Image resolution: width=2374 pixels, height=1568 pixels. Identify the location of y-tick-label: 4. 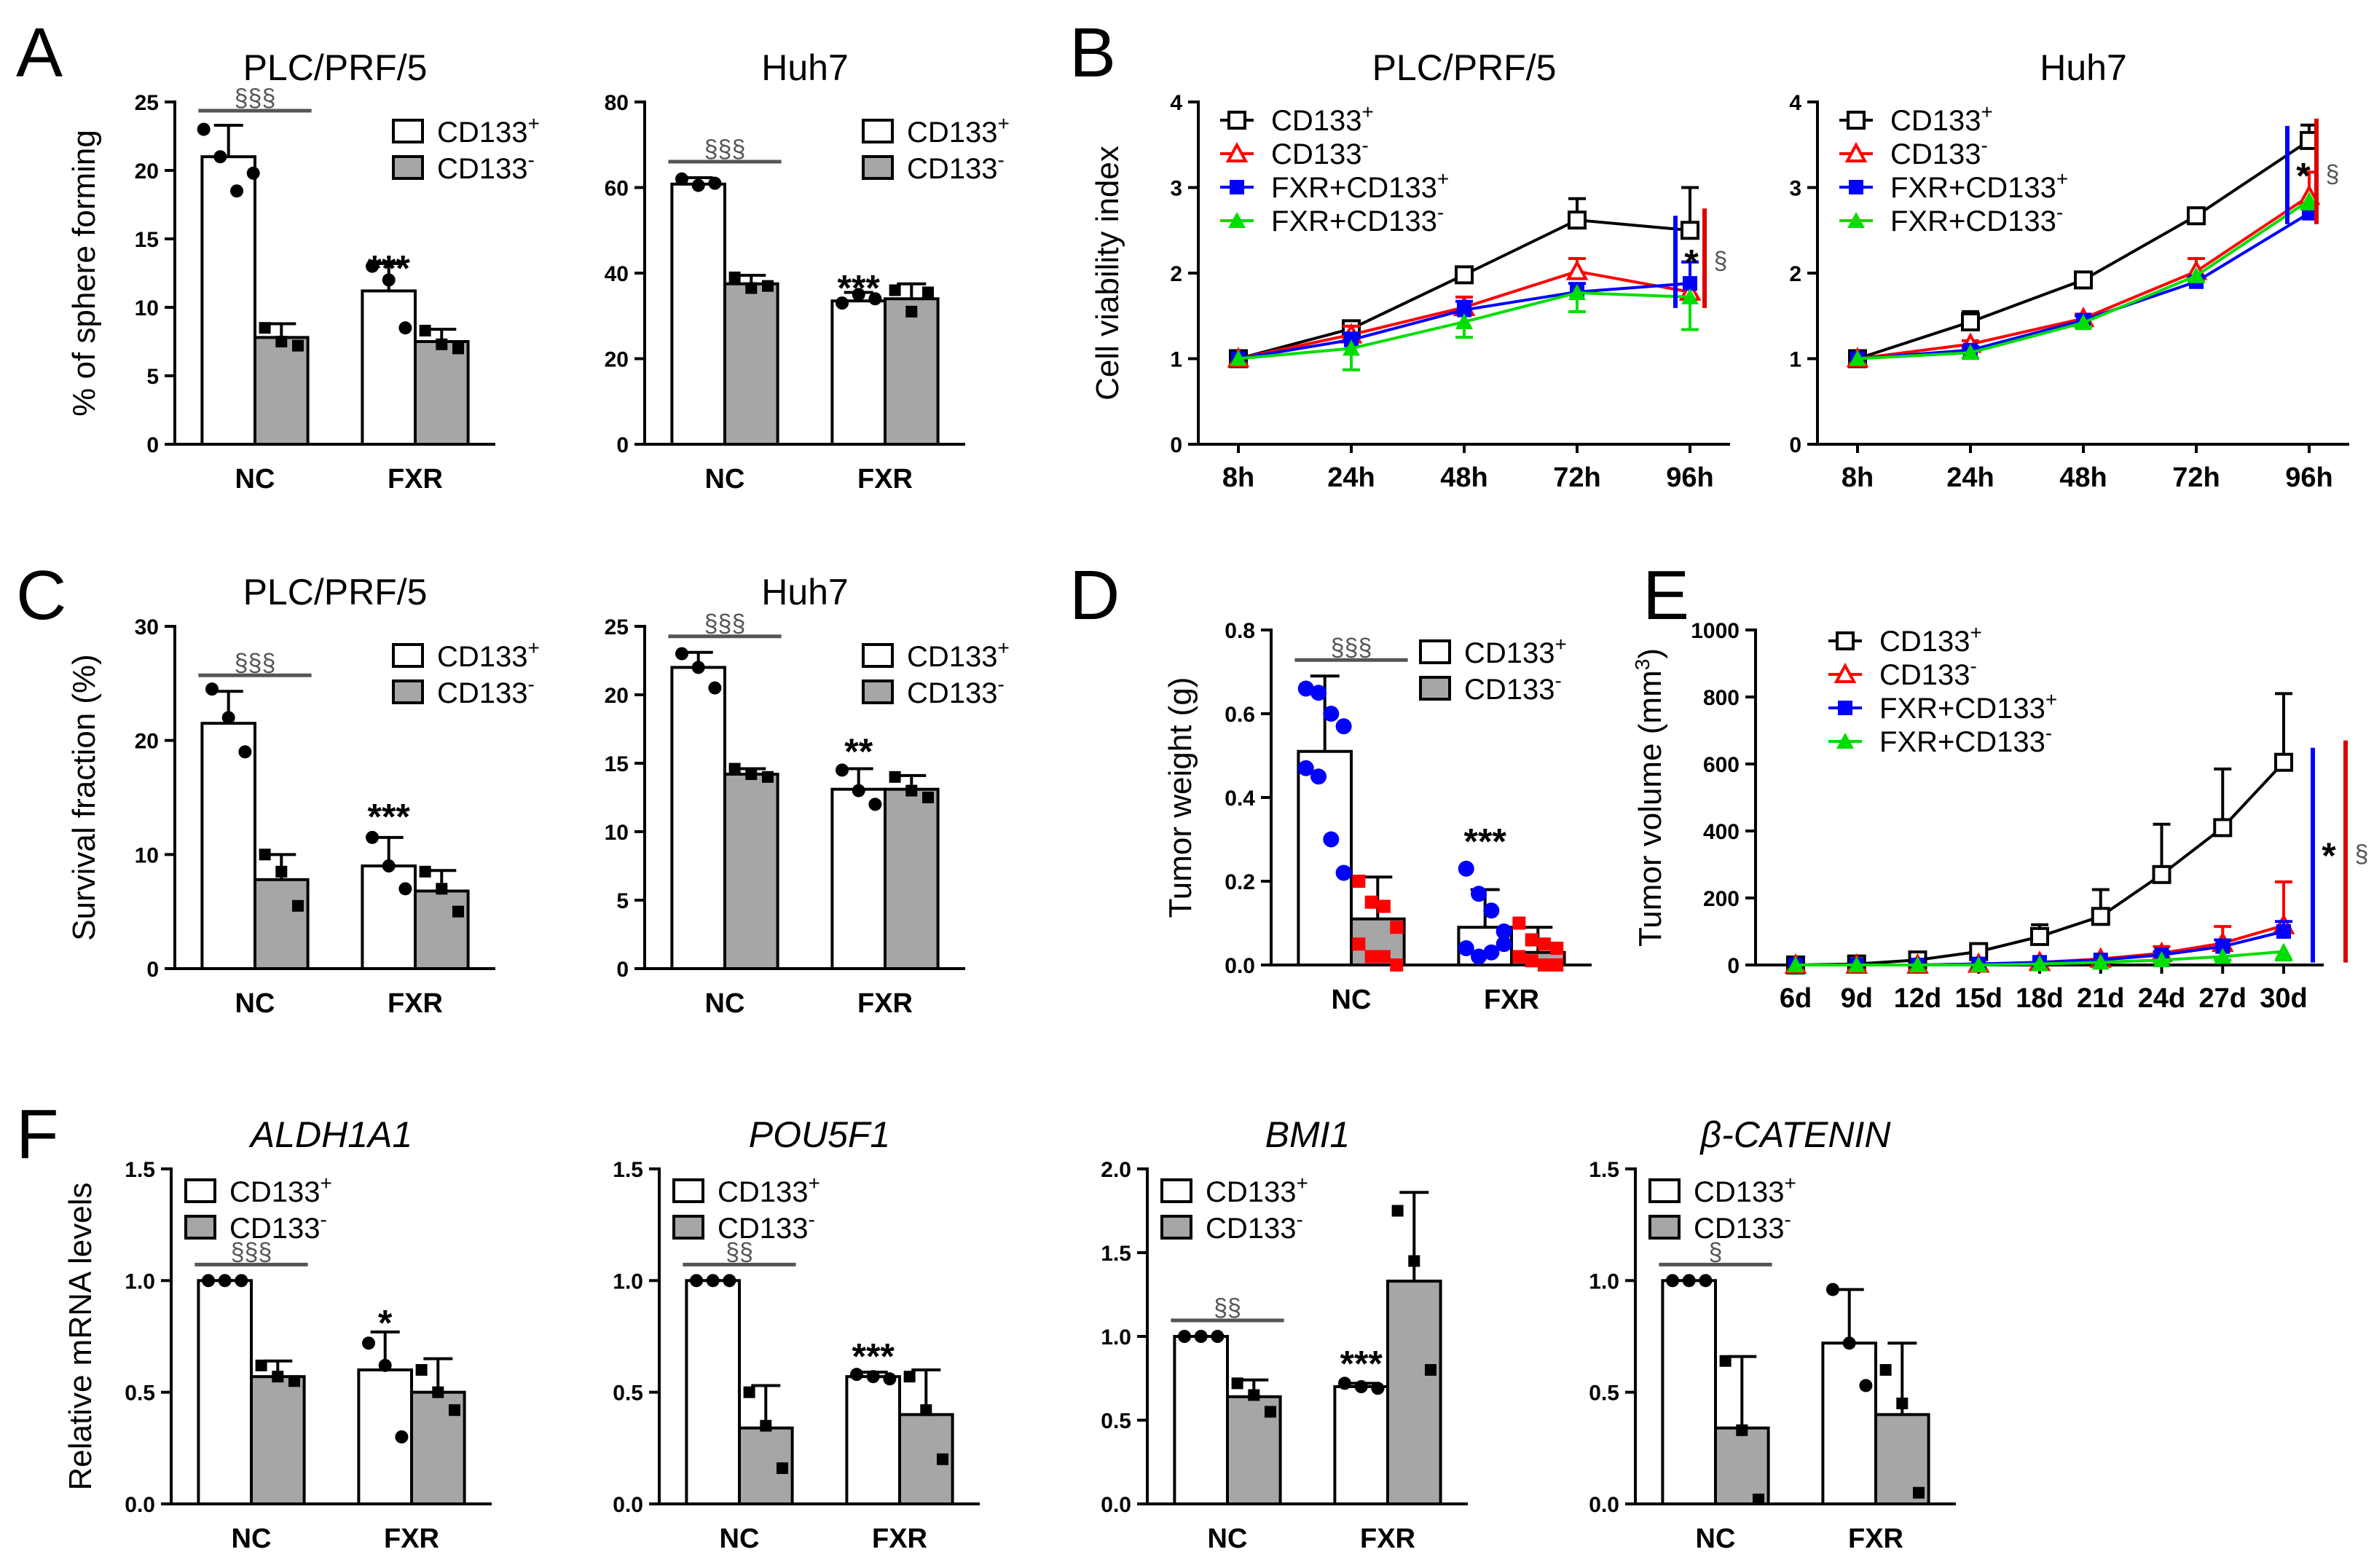
(1176, 103).